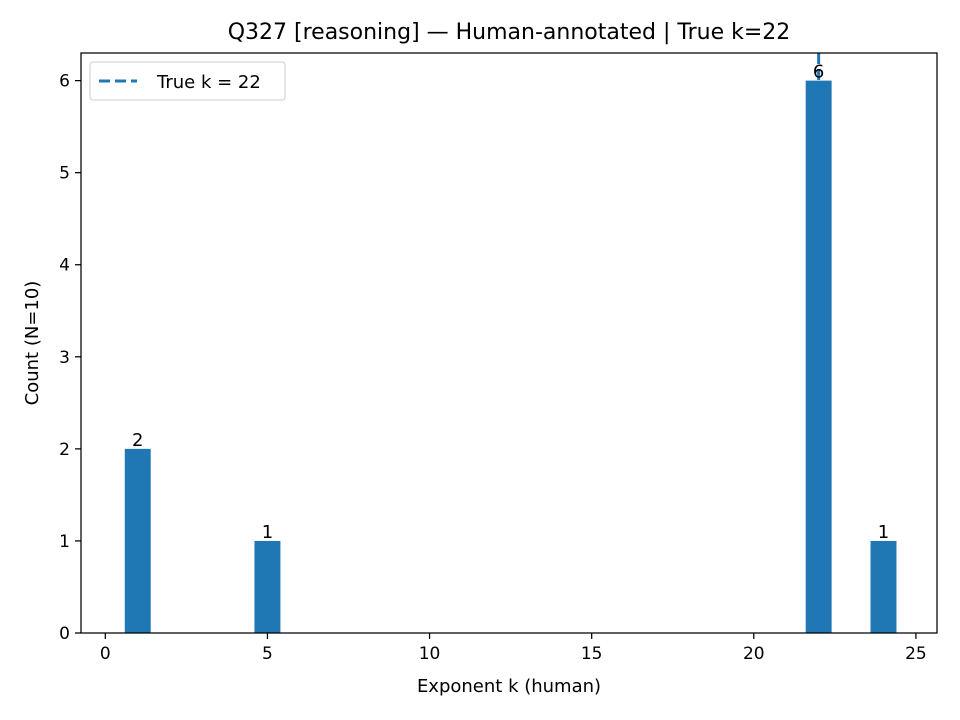 This screenshot has height=720, width=960. Describe the element at coordinates (754, 654) in the screenshot. I see `x-tick-label: 20` at that location.